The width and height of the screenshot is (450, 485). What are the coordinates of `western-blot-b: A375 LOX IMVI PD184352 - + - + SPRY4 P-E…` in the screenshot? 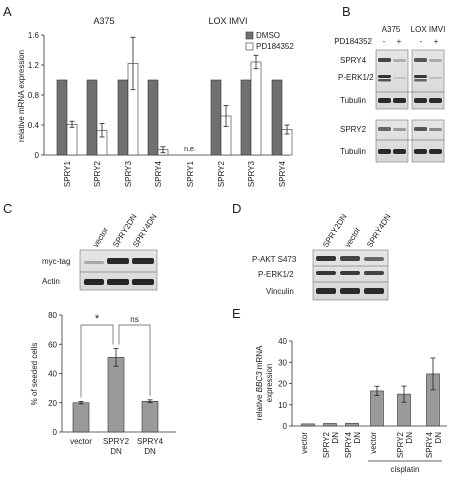 It's located at (390, 94).